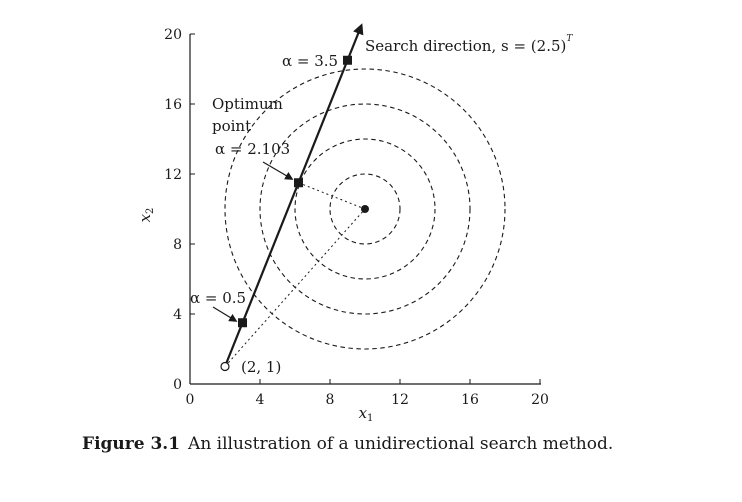  Describe the element at coordinates (278, 170) in the screenshot. I see `optimum-pointer-arrow` at that location.